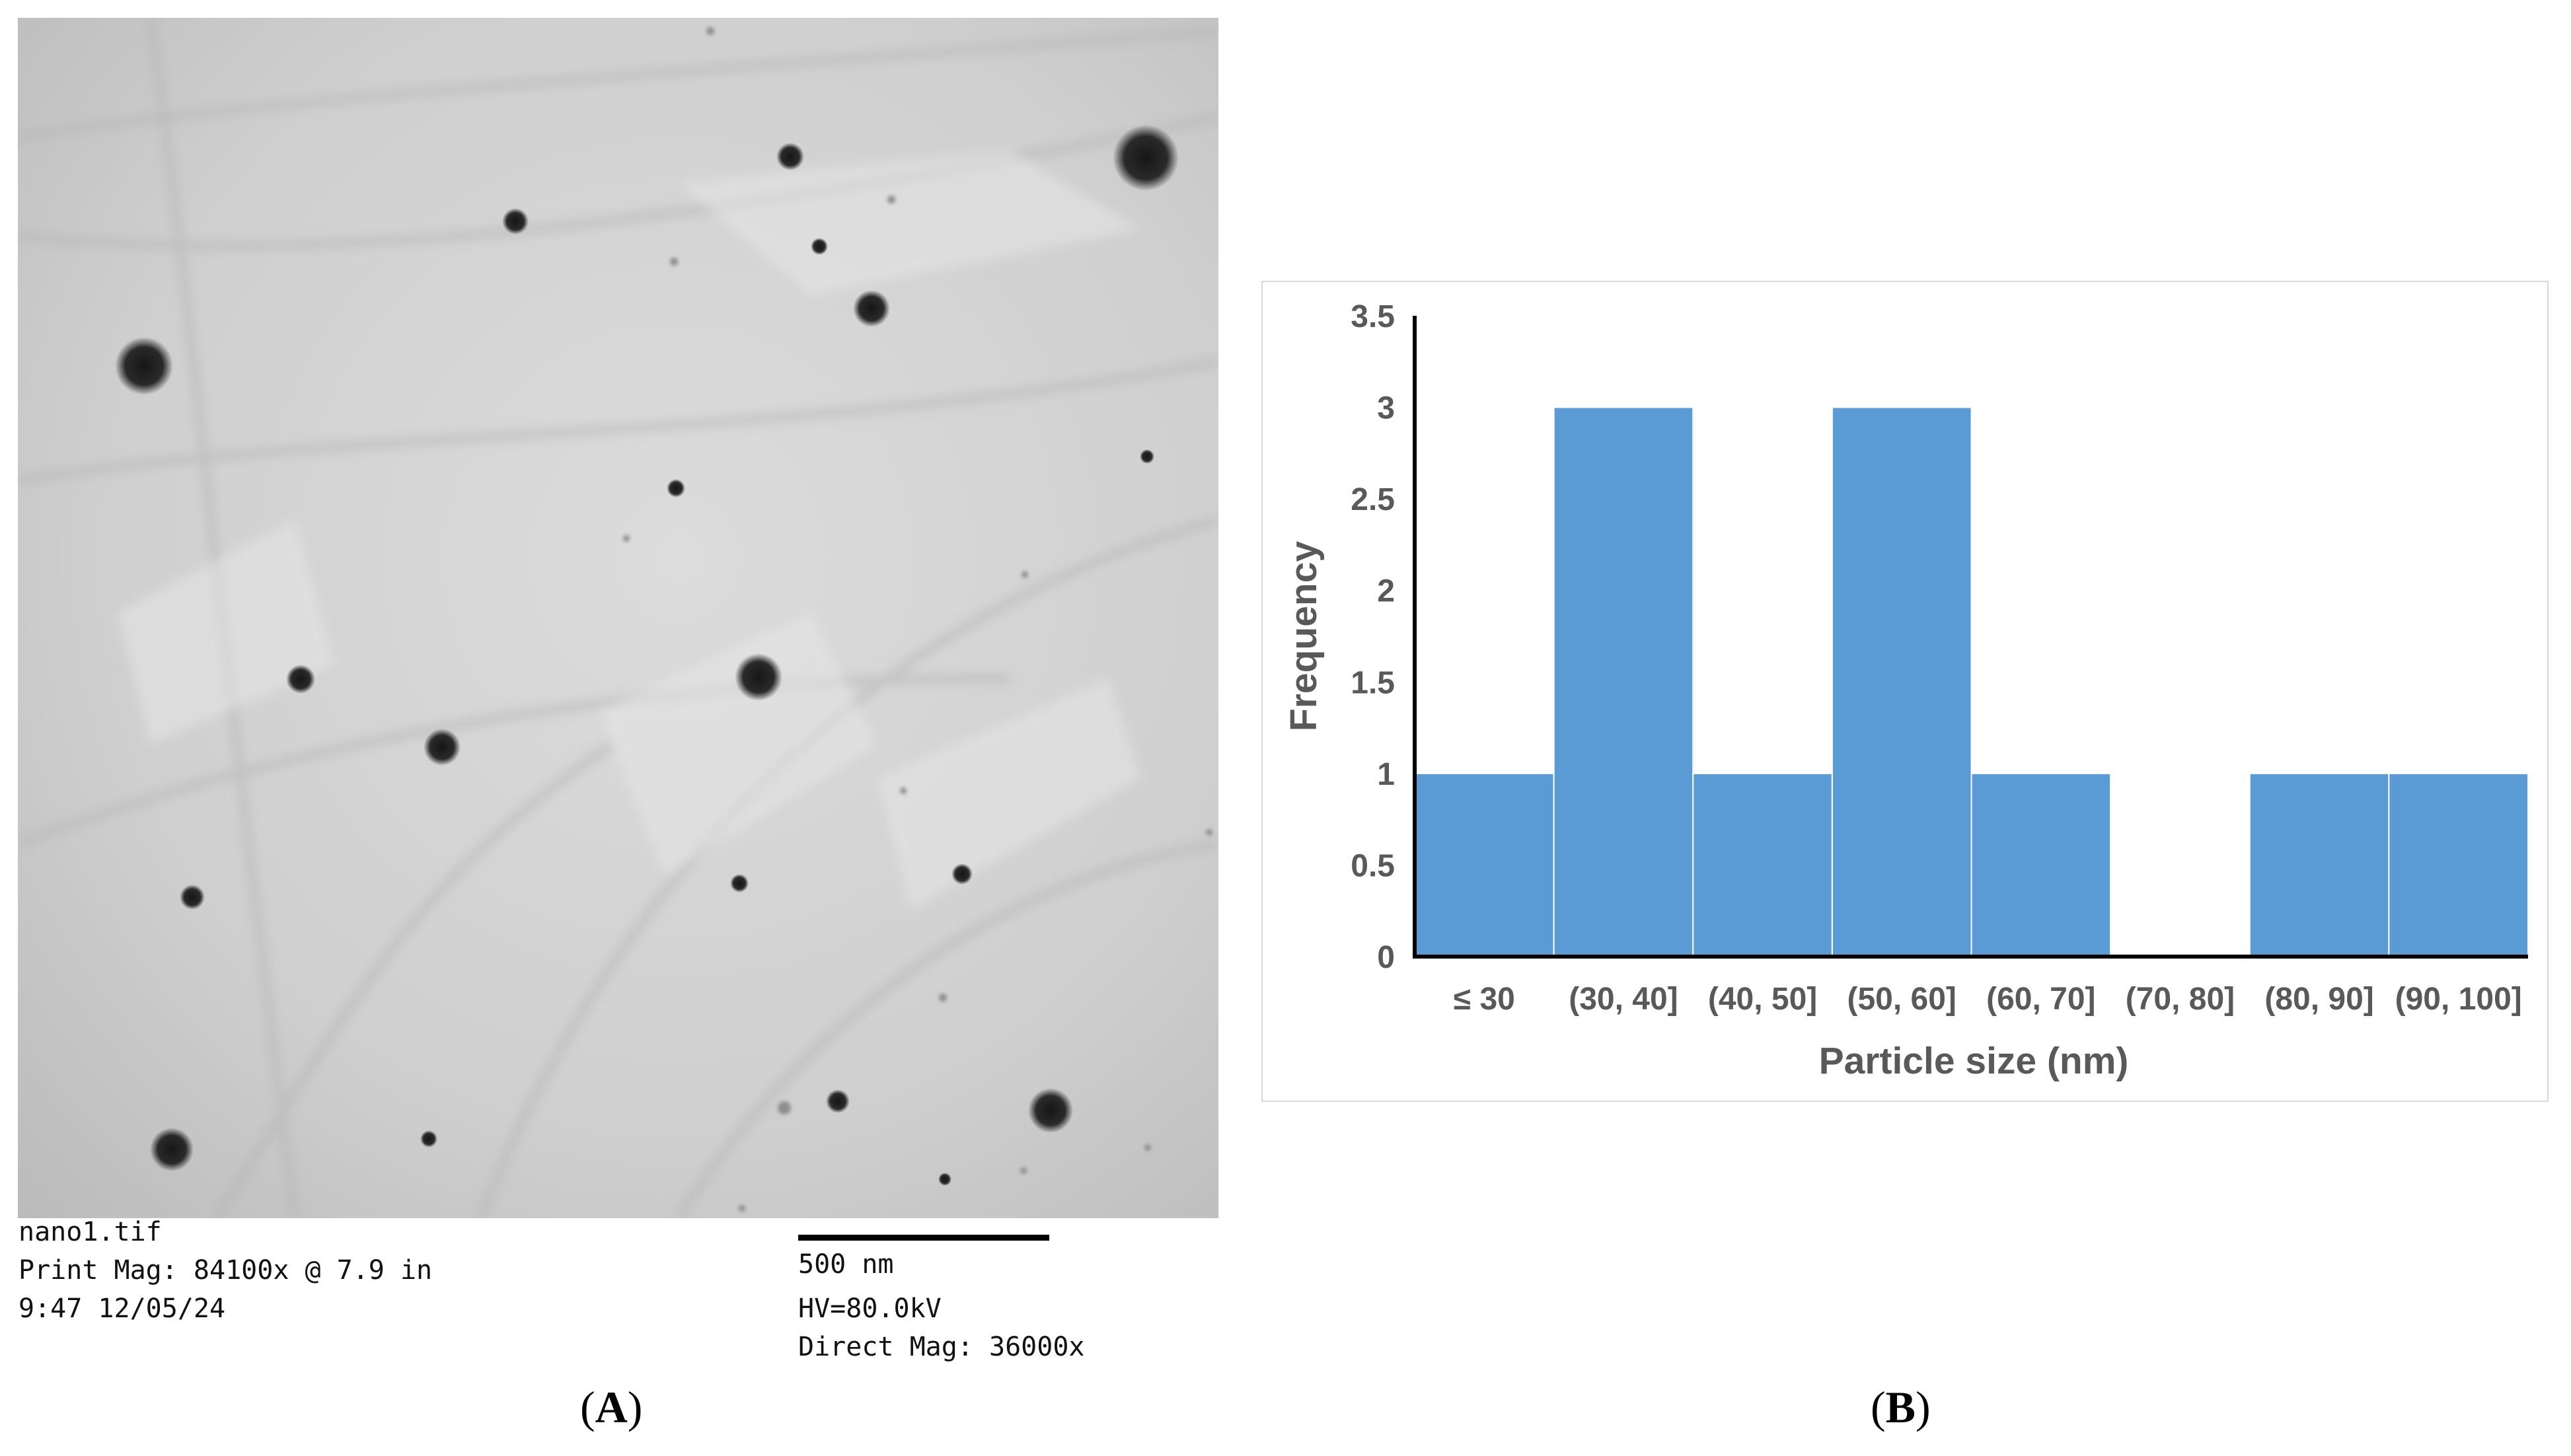  Describe the element at coordinates (1373, 682) in the screenshot. I see `y-tick-label: 1.5` at that location.